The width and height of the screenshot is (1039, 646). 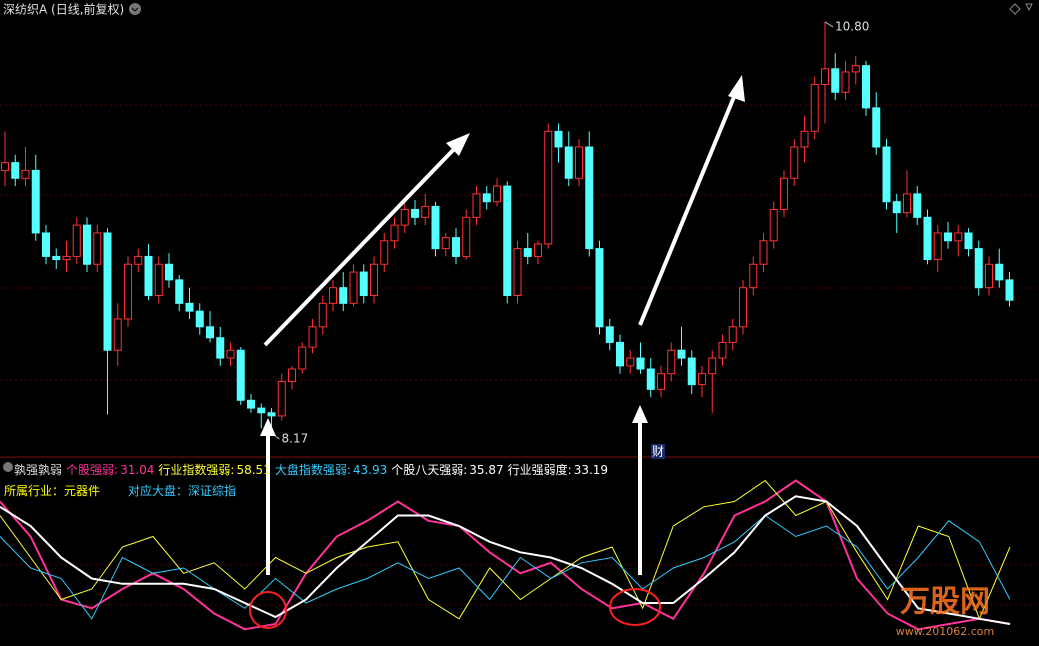 I want to click on legend-name: 个股强弱:, so click(x=92, y=470).